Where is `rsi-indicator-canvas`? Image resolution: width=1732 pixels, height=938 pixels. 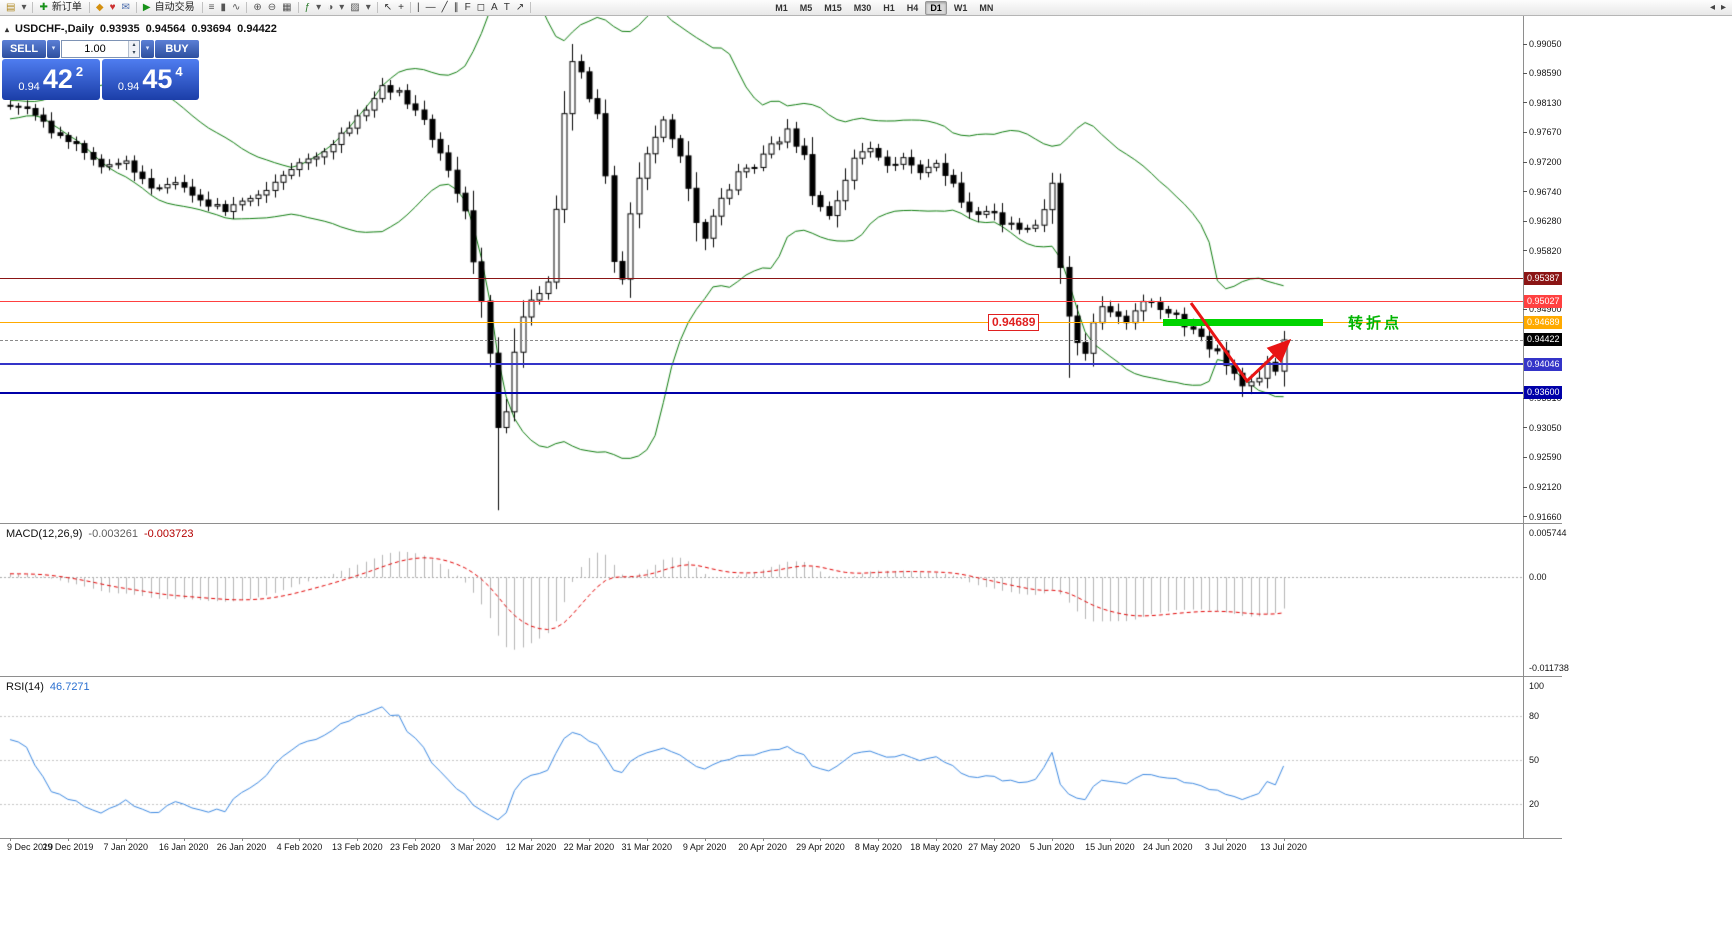
rsi-indicator-canvas is located at coordinates (761, 758).